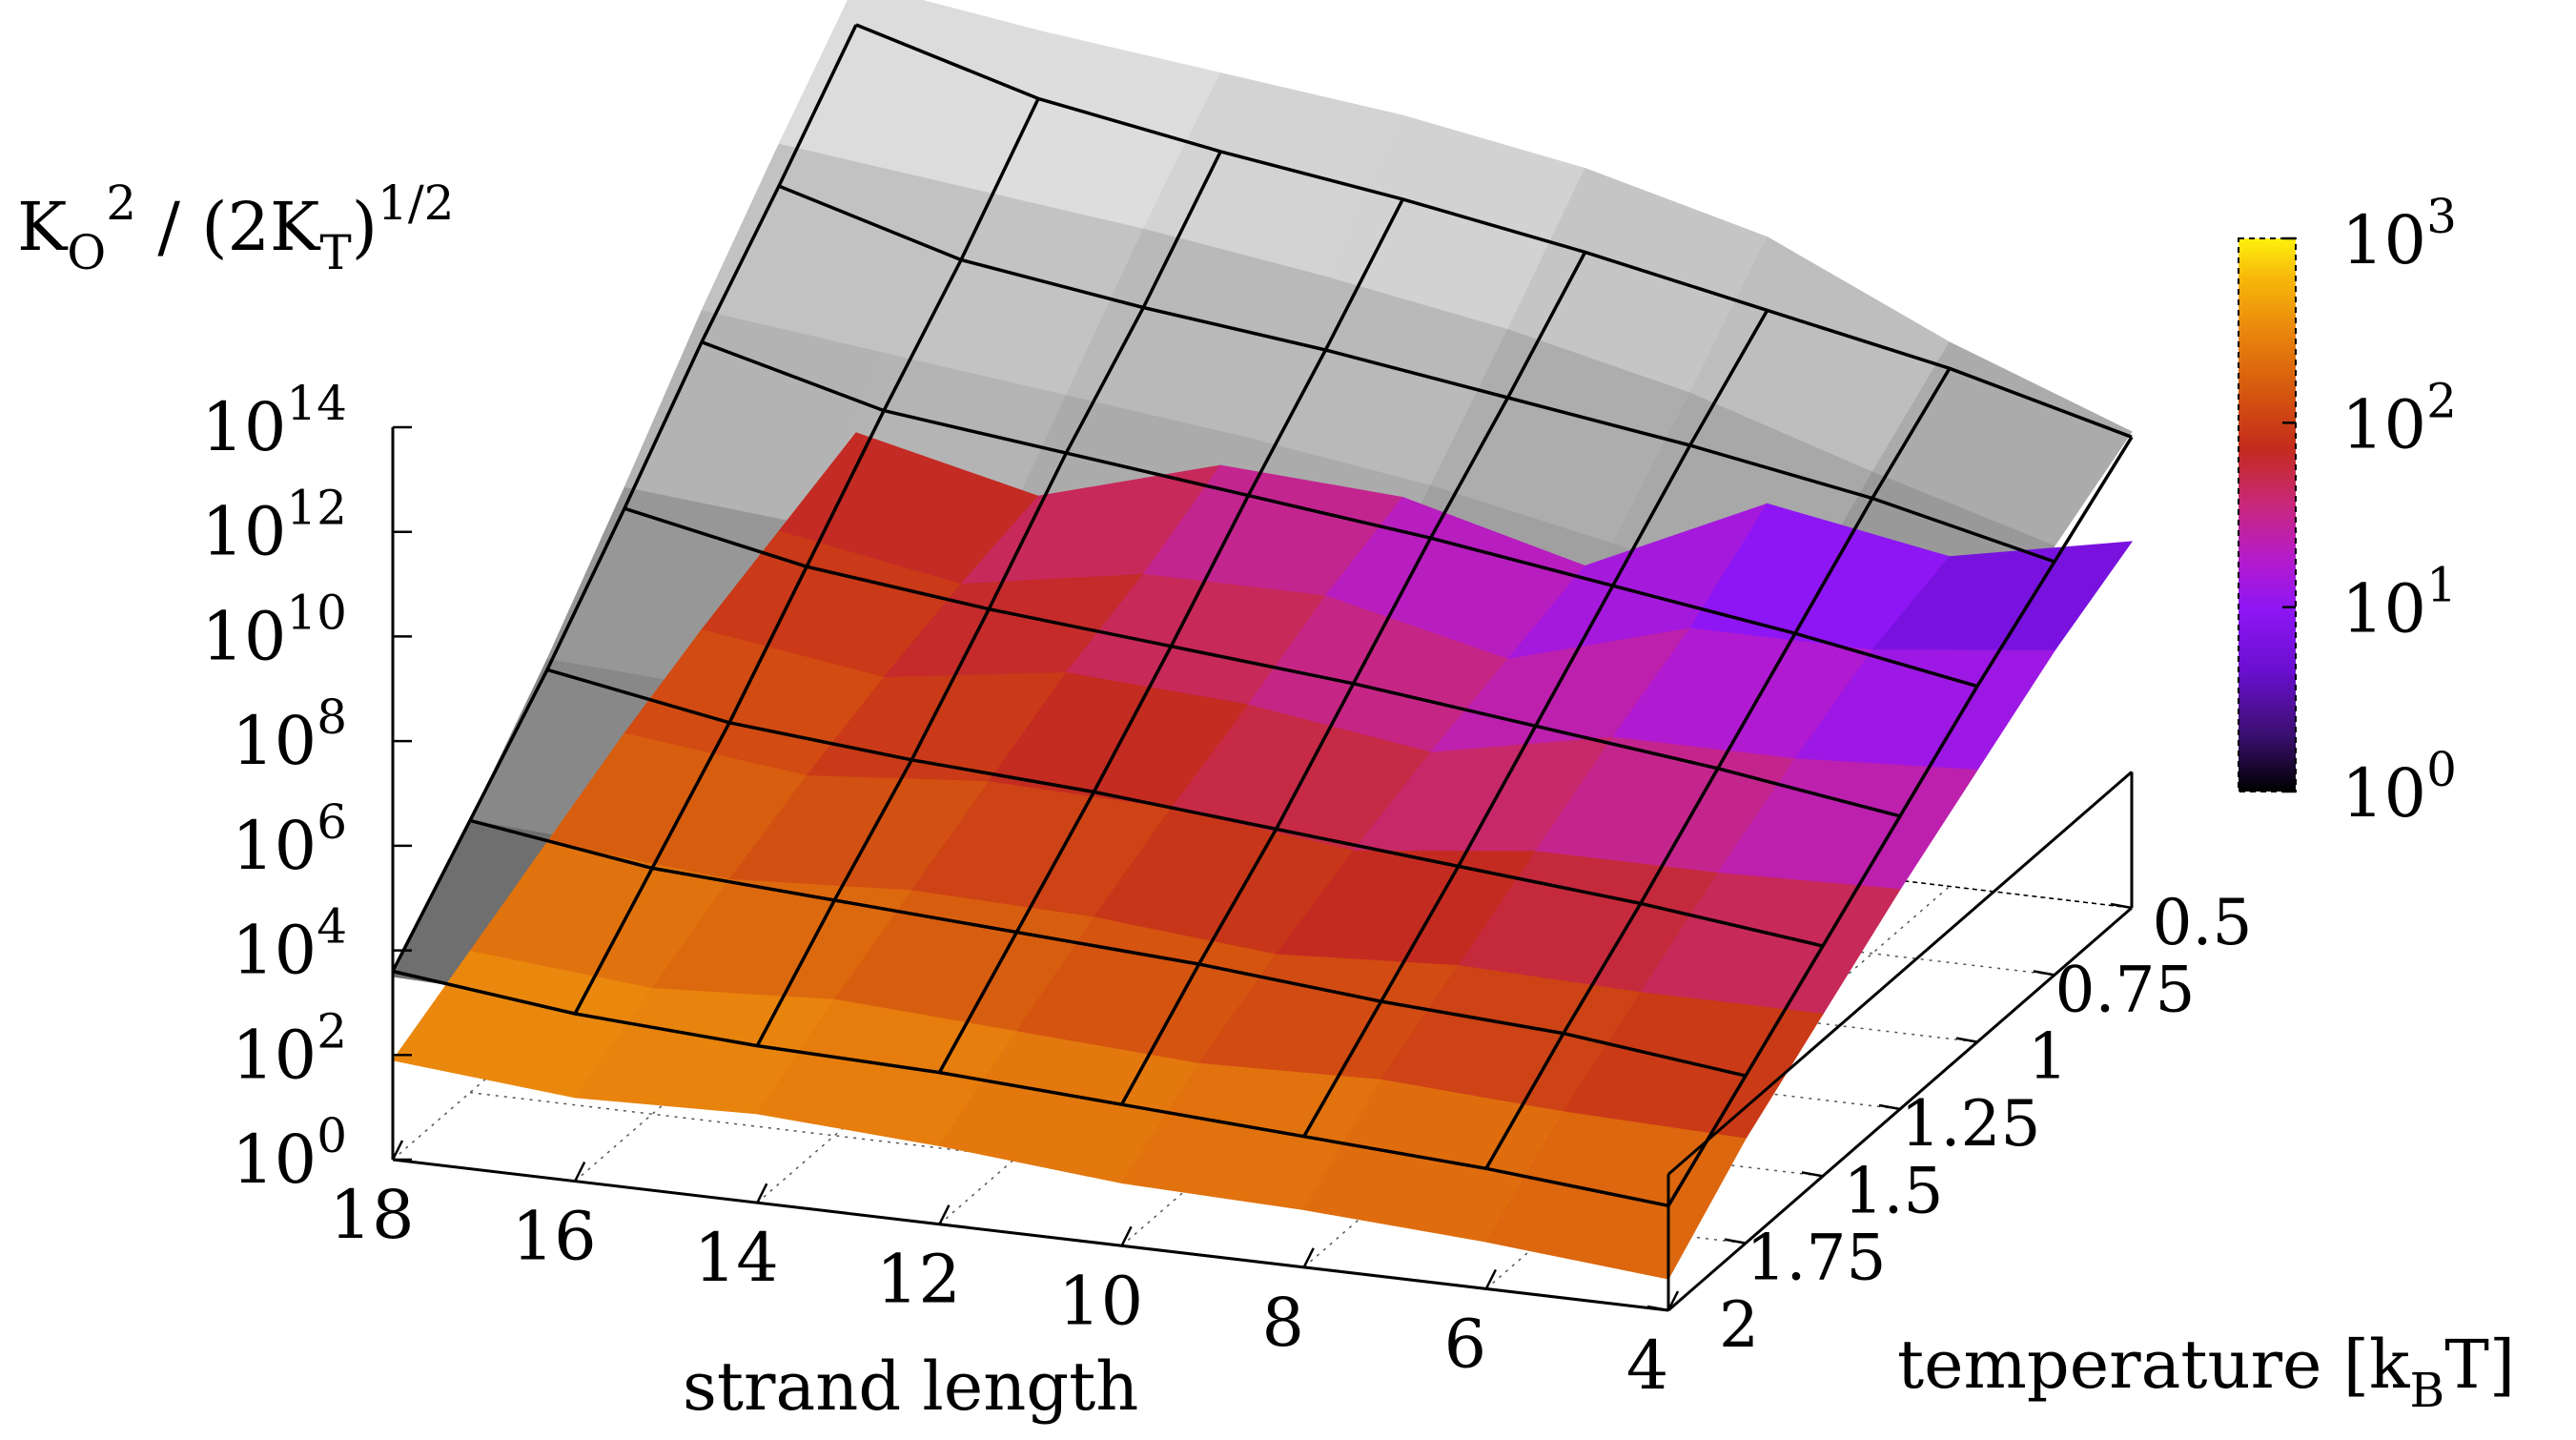 The height and width of the screenshot is (1440, 2576). Describe the element at coordinates (1465, 1344) in the screenshot. I see `x-tick-label: 6` at that location.